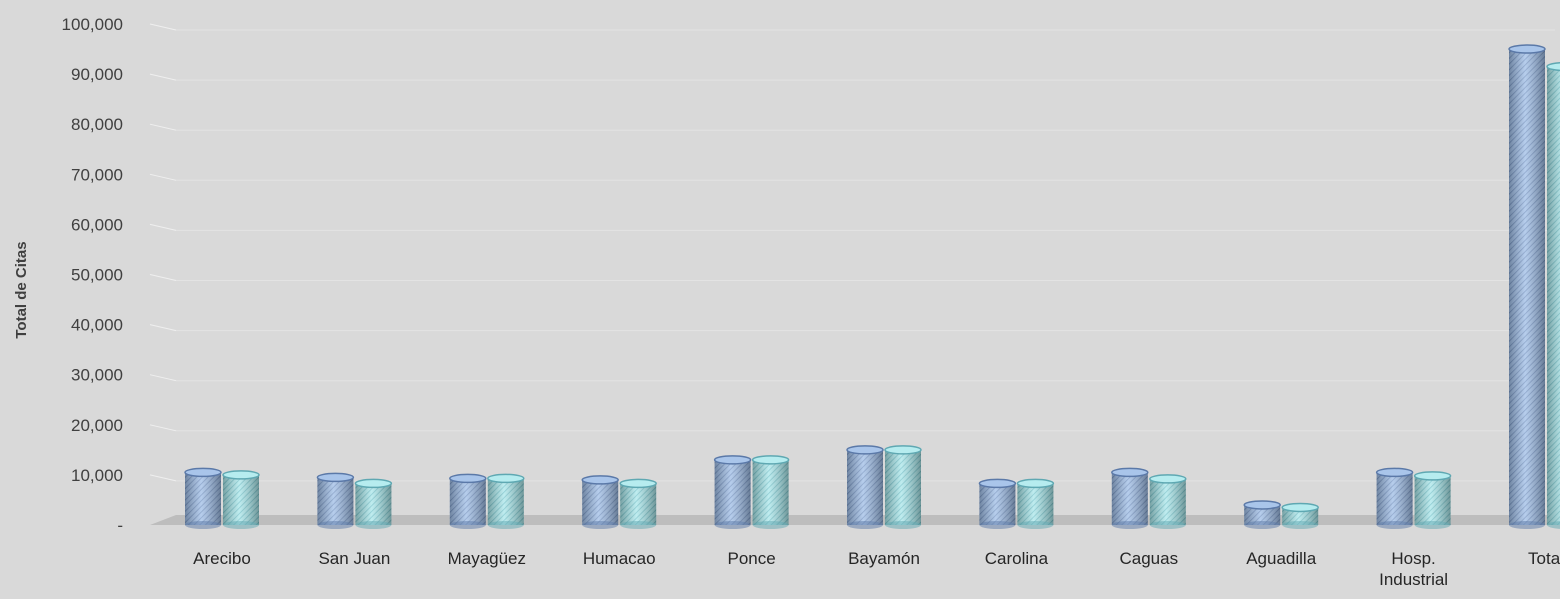 The width and height of the screenshot is (1560, 599). Describe the element at coordinates (1544, 558) in the screenshot. I see `x-tick-label: Total` at that location.